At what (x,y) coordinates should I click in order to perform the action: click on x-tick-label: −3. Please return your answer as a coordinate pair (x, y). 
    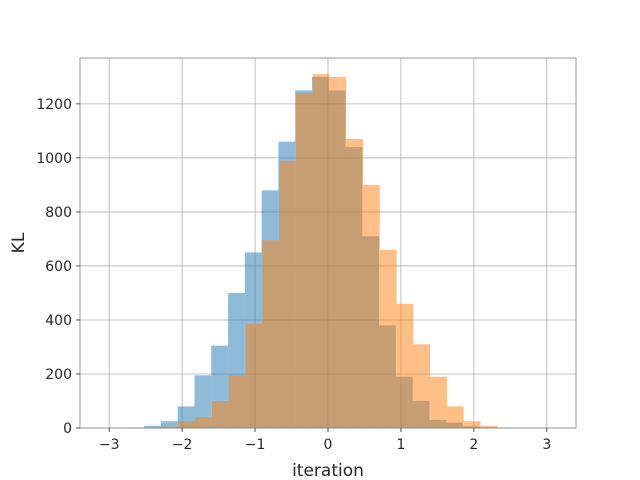
    Looking at the image, I should click on (109, 445).